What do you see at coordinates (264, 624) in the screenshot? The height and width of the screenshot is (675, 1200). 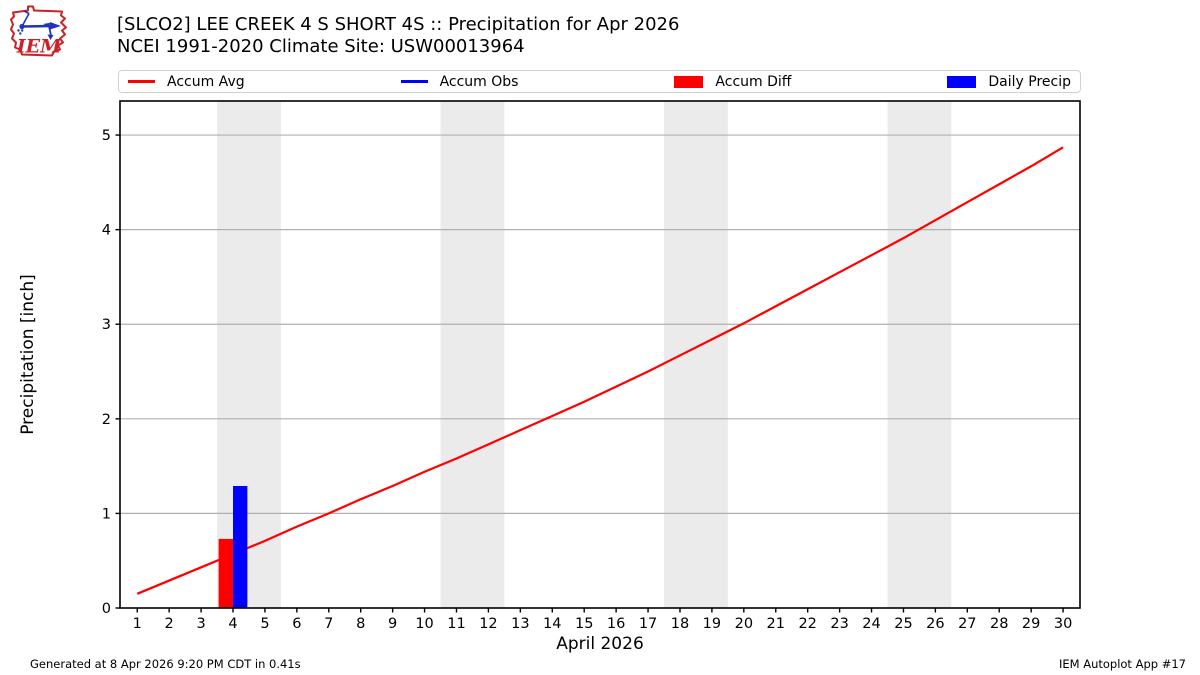 I see `x-tick-label: 5` at bounding box center [264, 624].